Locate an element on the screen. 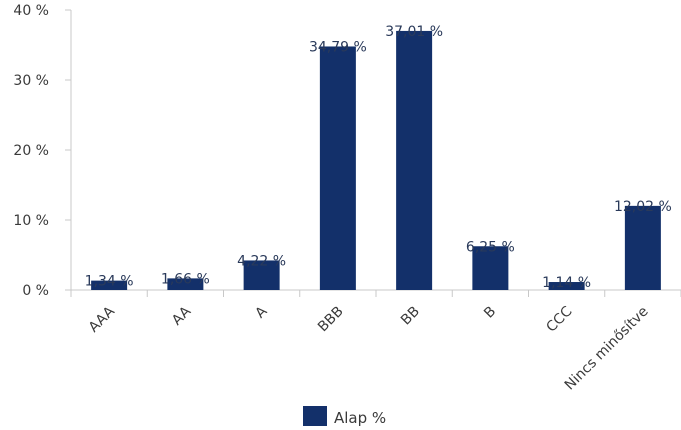 The image size is (681, 430). data-label: 1,14 % is located at coordinates (566, 283).